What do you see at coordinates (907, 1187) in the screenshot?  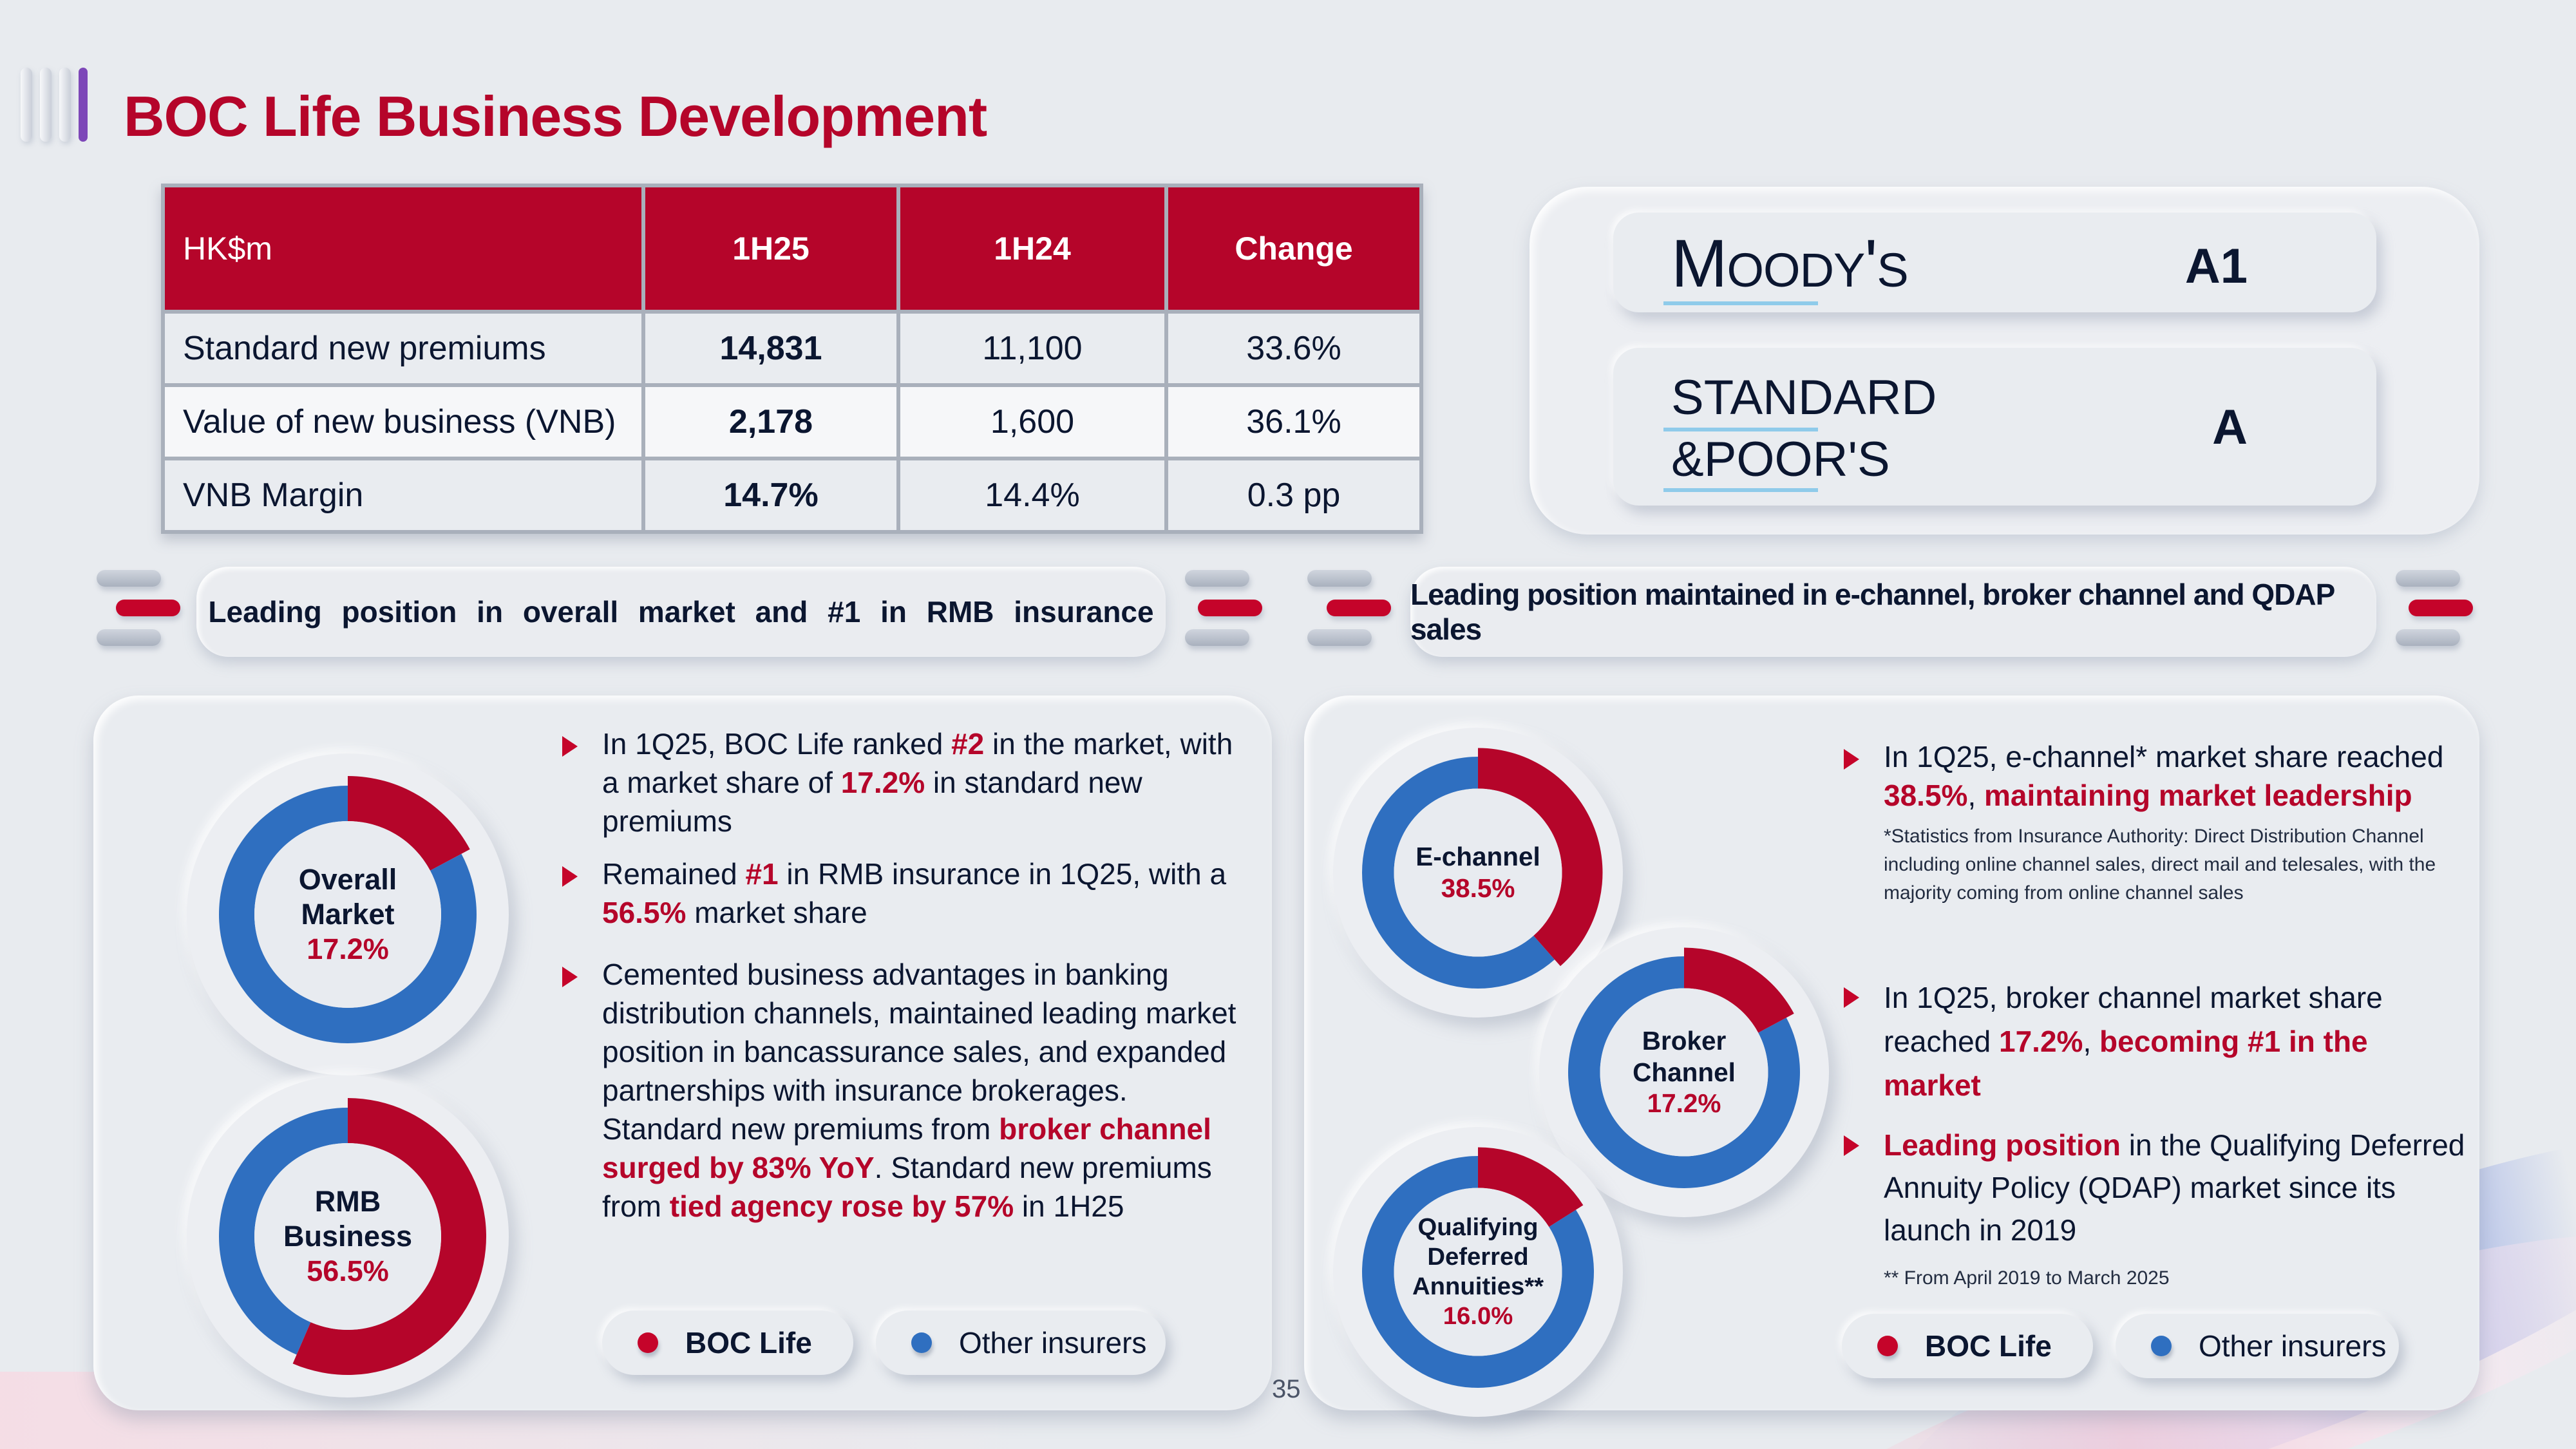 I see `bullet-text: . Standard new premiums from` at bounding box center [907, 1187].